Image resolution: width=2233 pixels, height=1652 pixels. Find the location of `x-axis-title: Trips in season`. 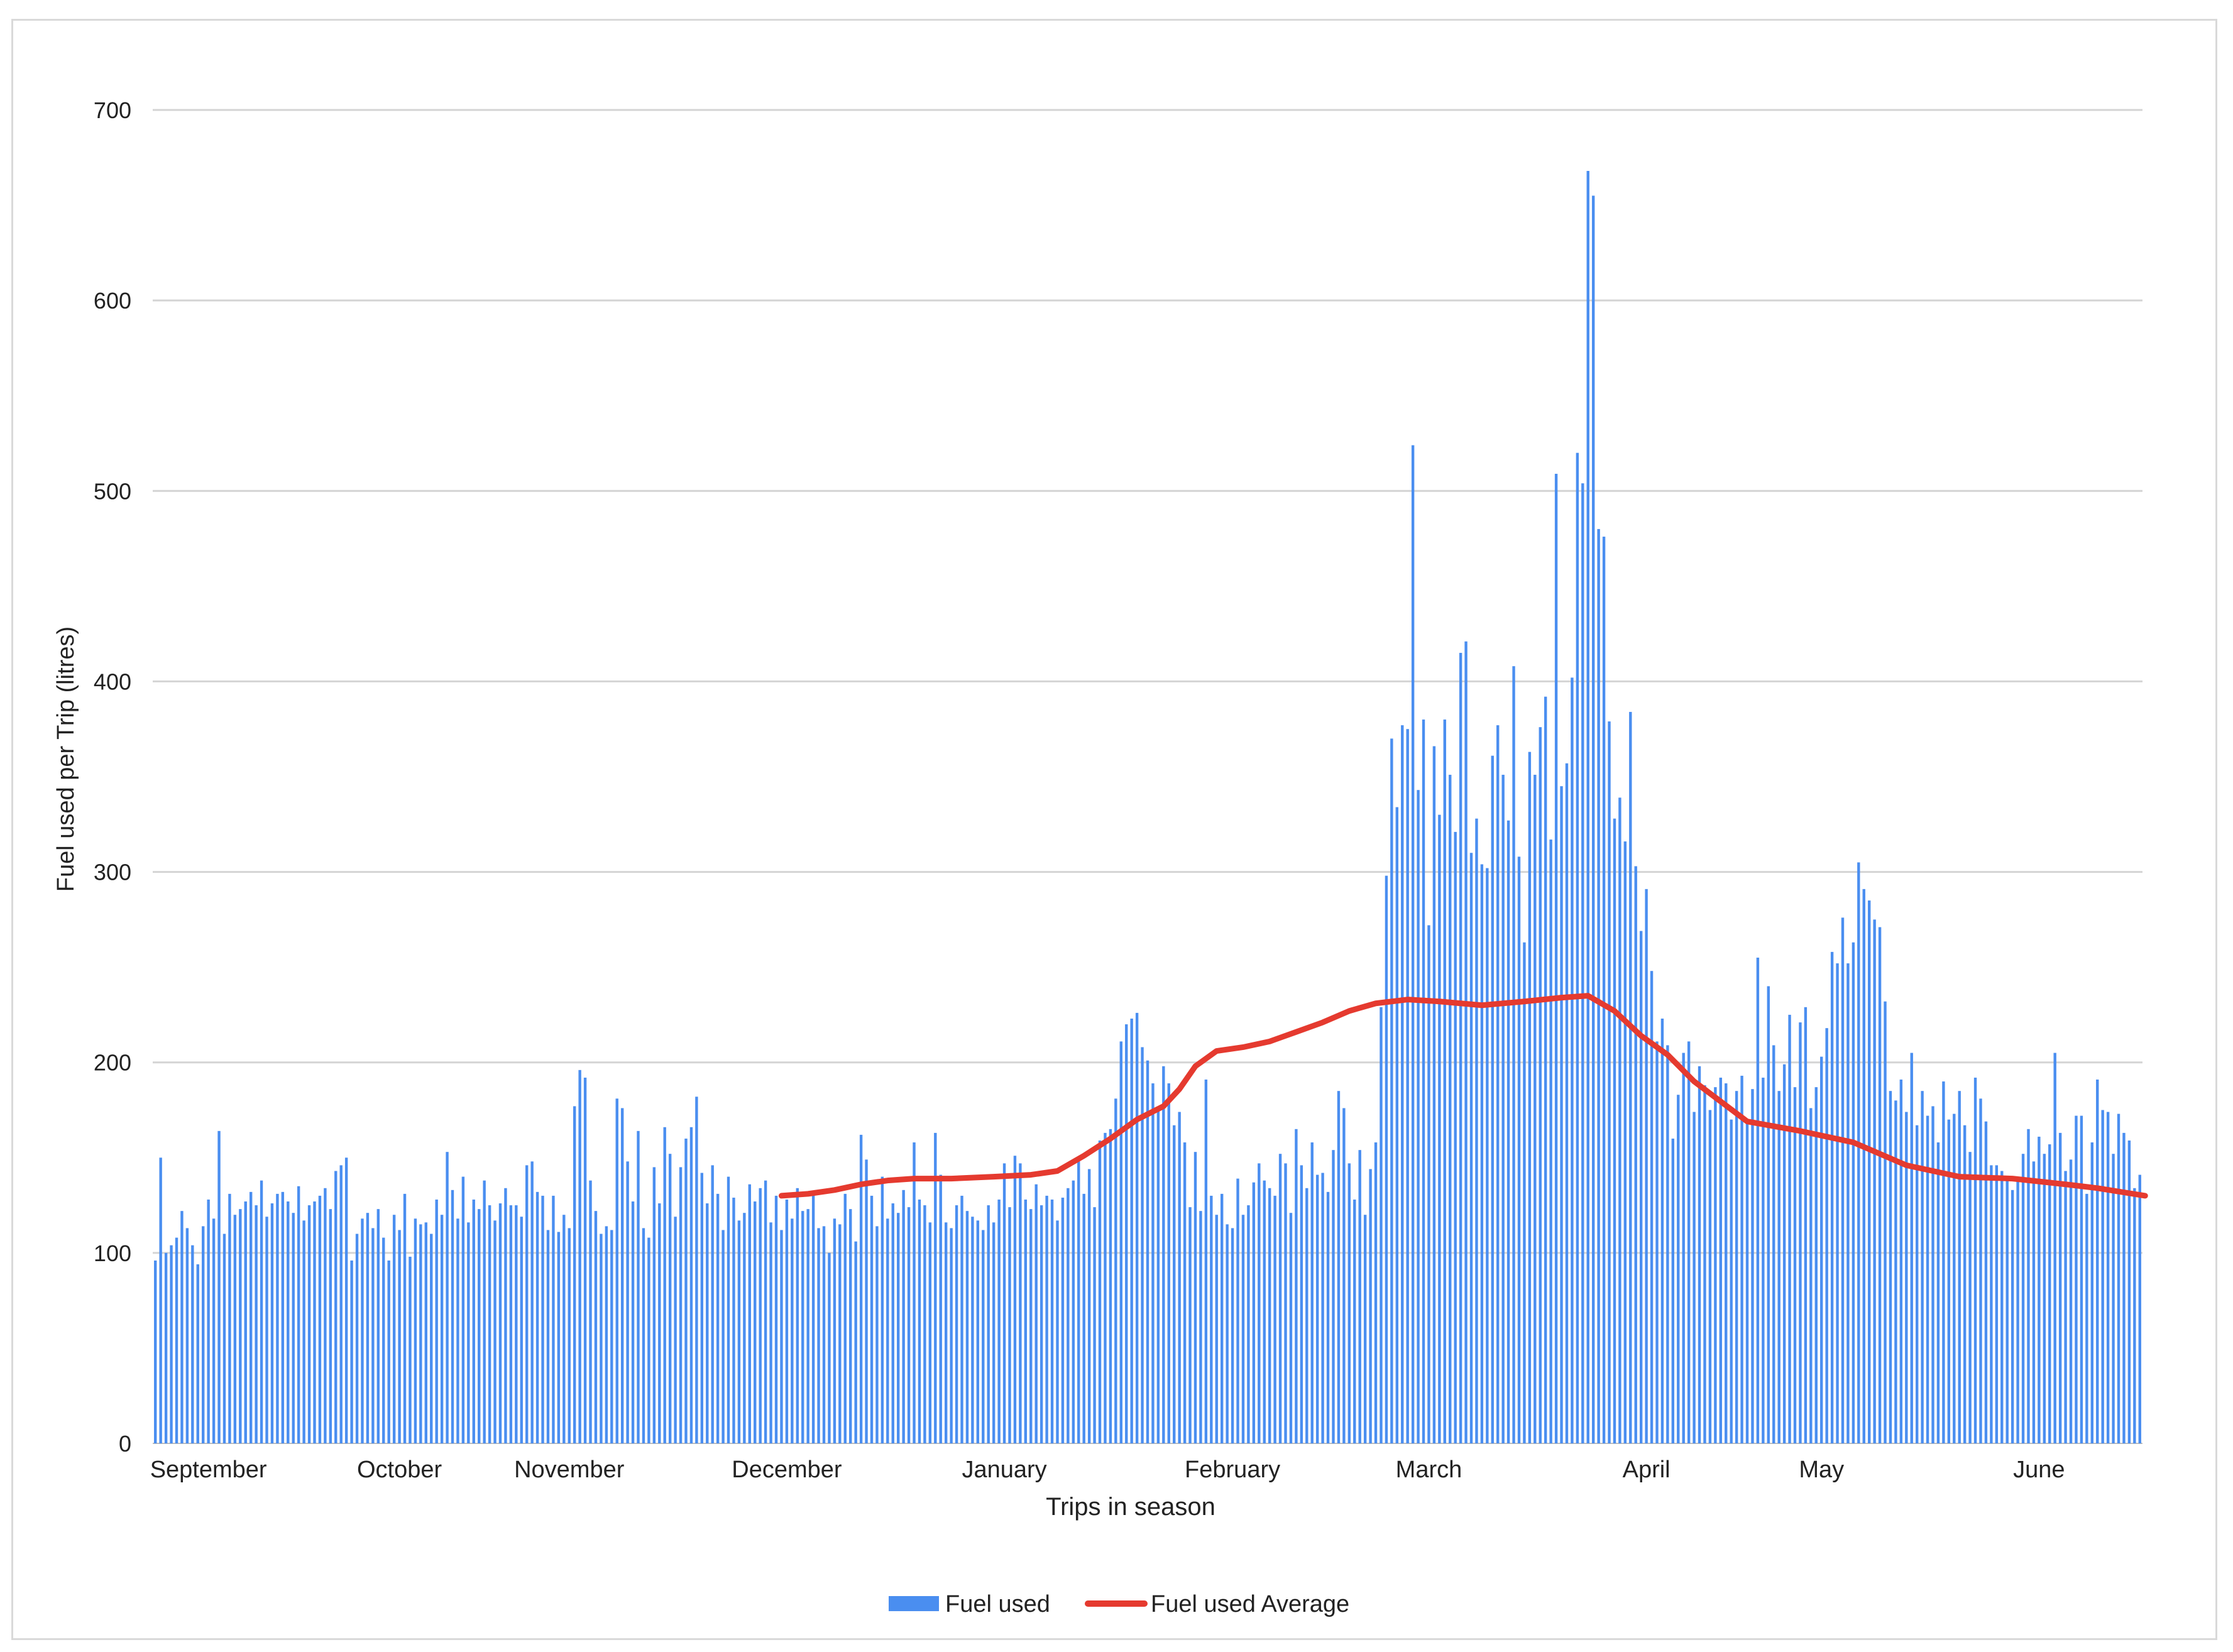

x-axis-title: Trips in season is located at coordinates (1130, 1507).